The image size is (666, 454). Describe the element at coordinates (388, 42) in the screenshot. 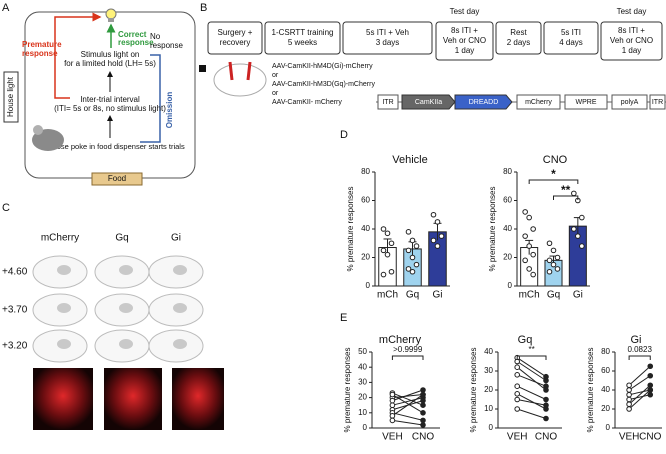

I see `timeline-text: 3 days` at that location.